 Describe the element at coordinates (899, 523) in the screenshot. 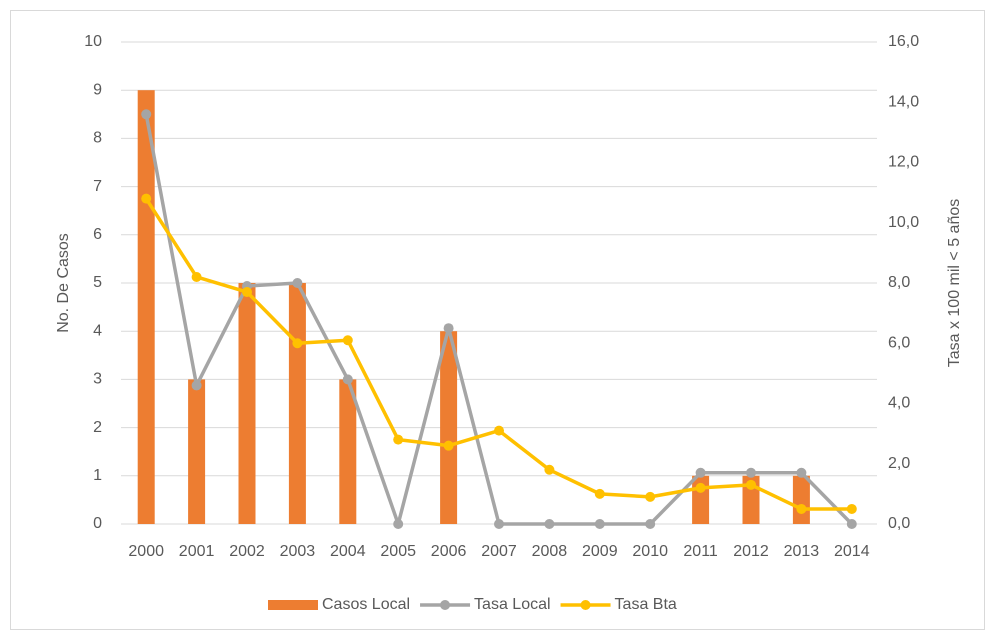

I see `y2-tick-label: 0,0` at that location.